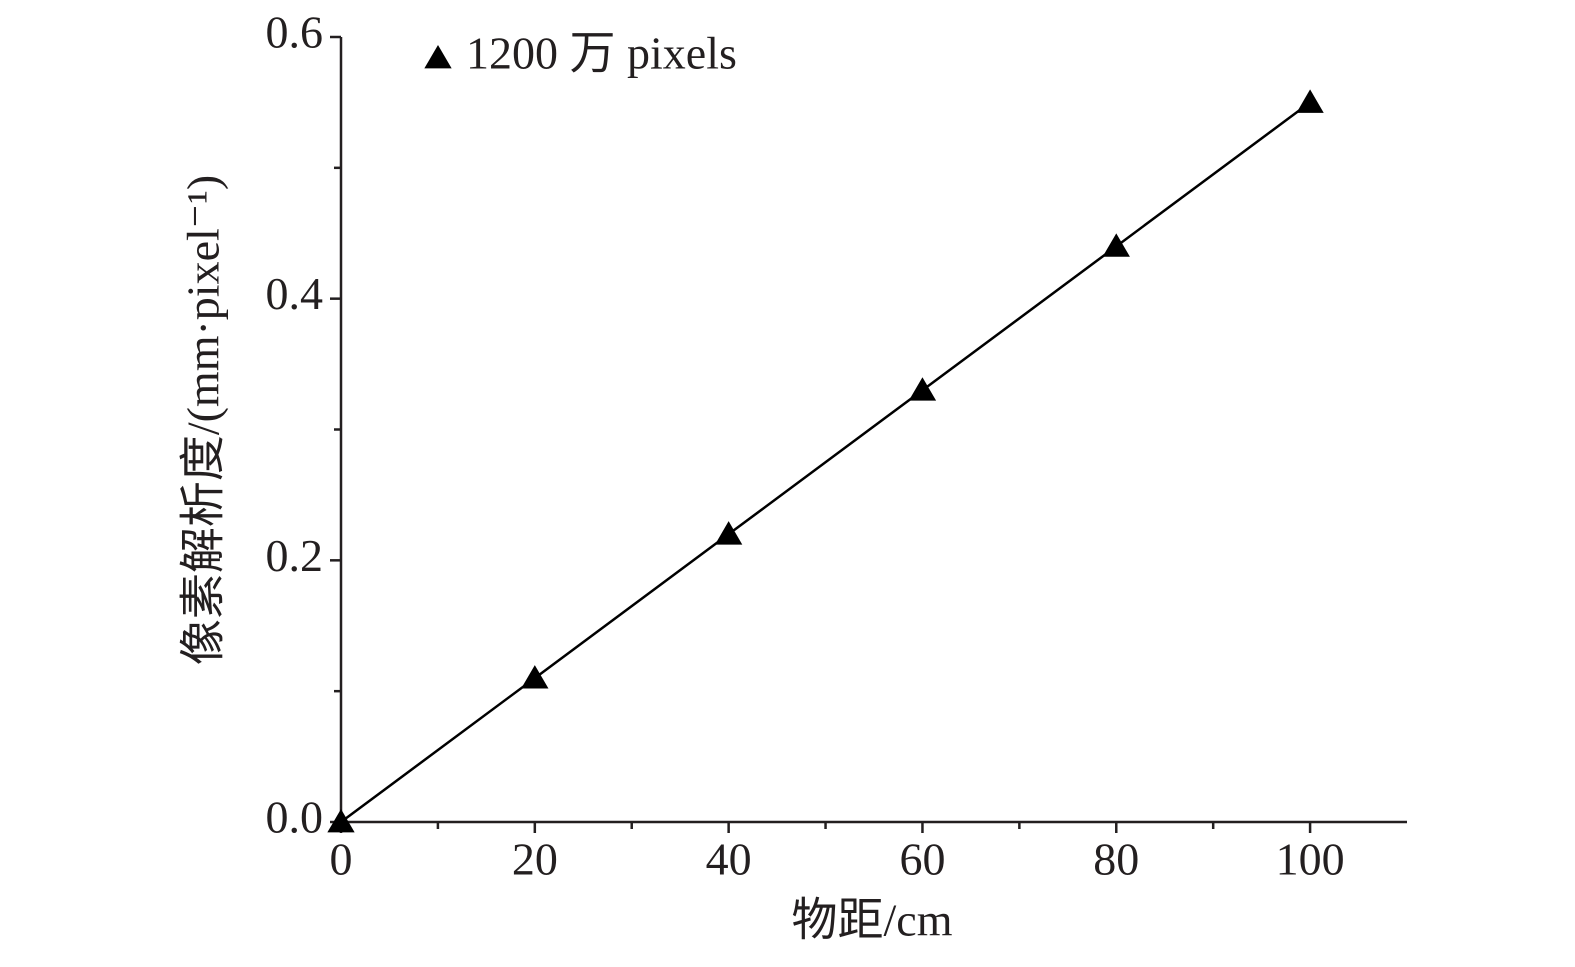 The height and width of the screenshot is (967, 1575). I want to click on y-tick-label: 0.6, so click(295, 32).